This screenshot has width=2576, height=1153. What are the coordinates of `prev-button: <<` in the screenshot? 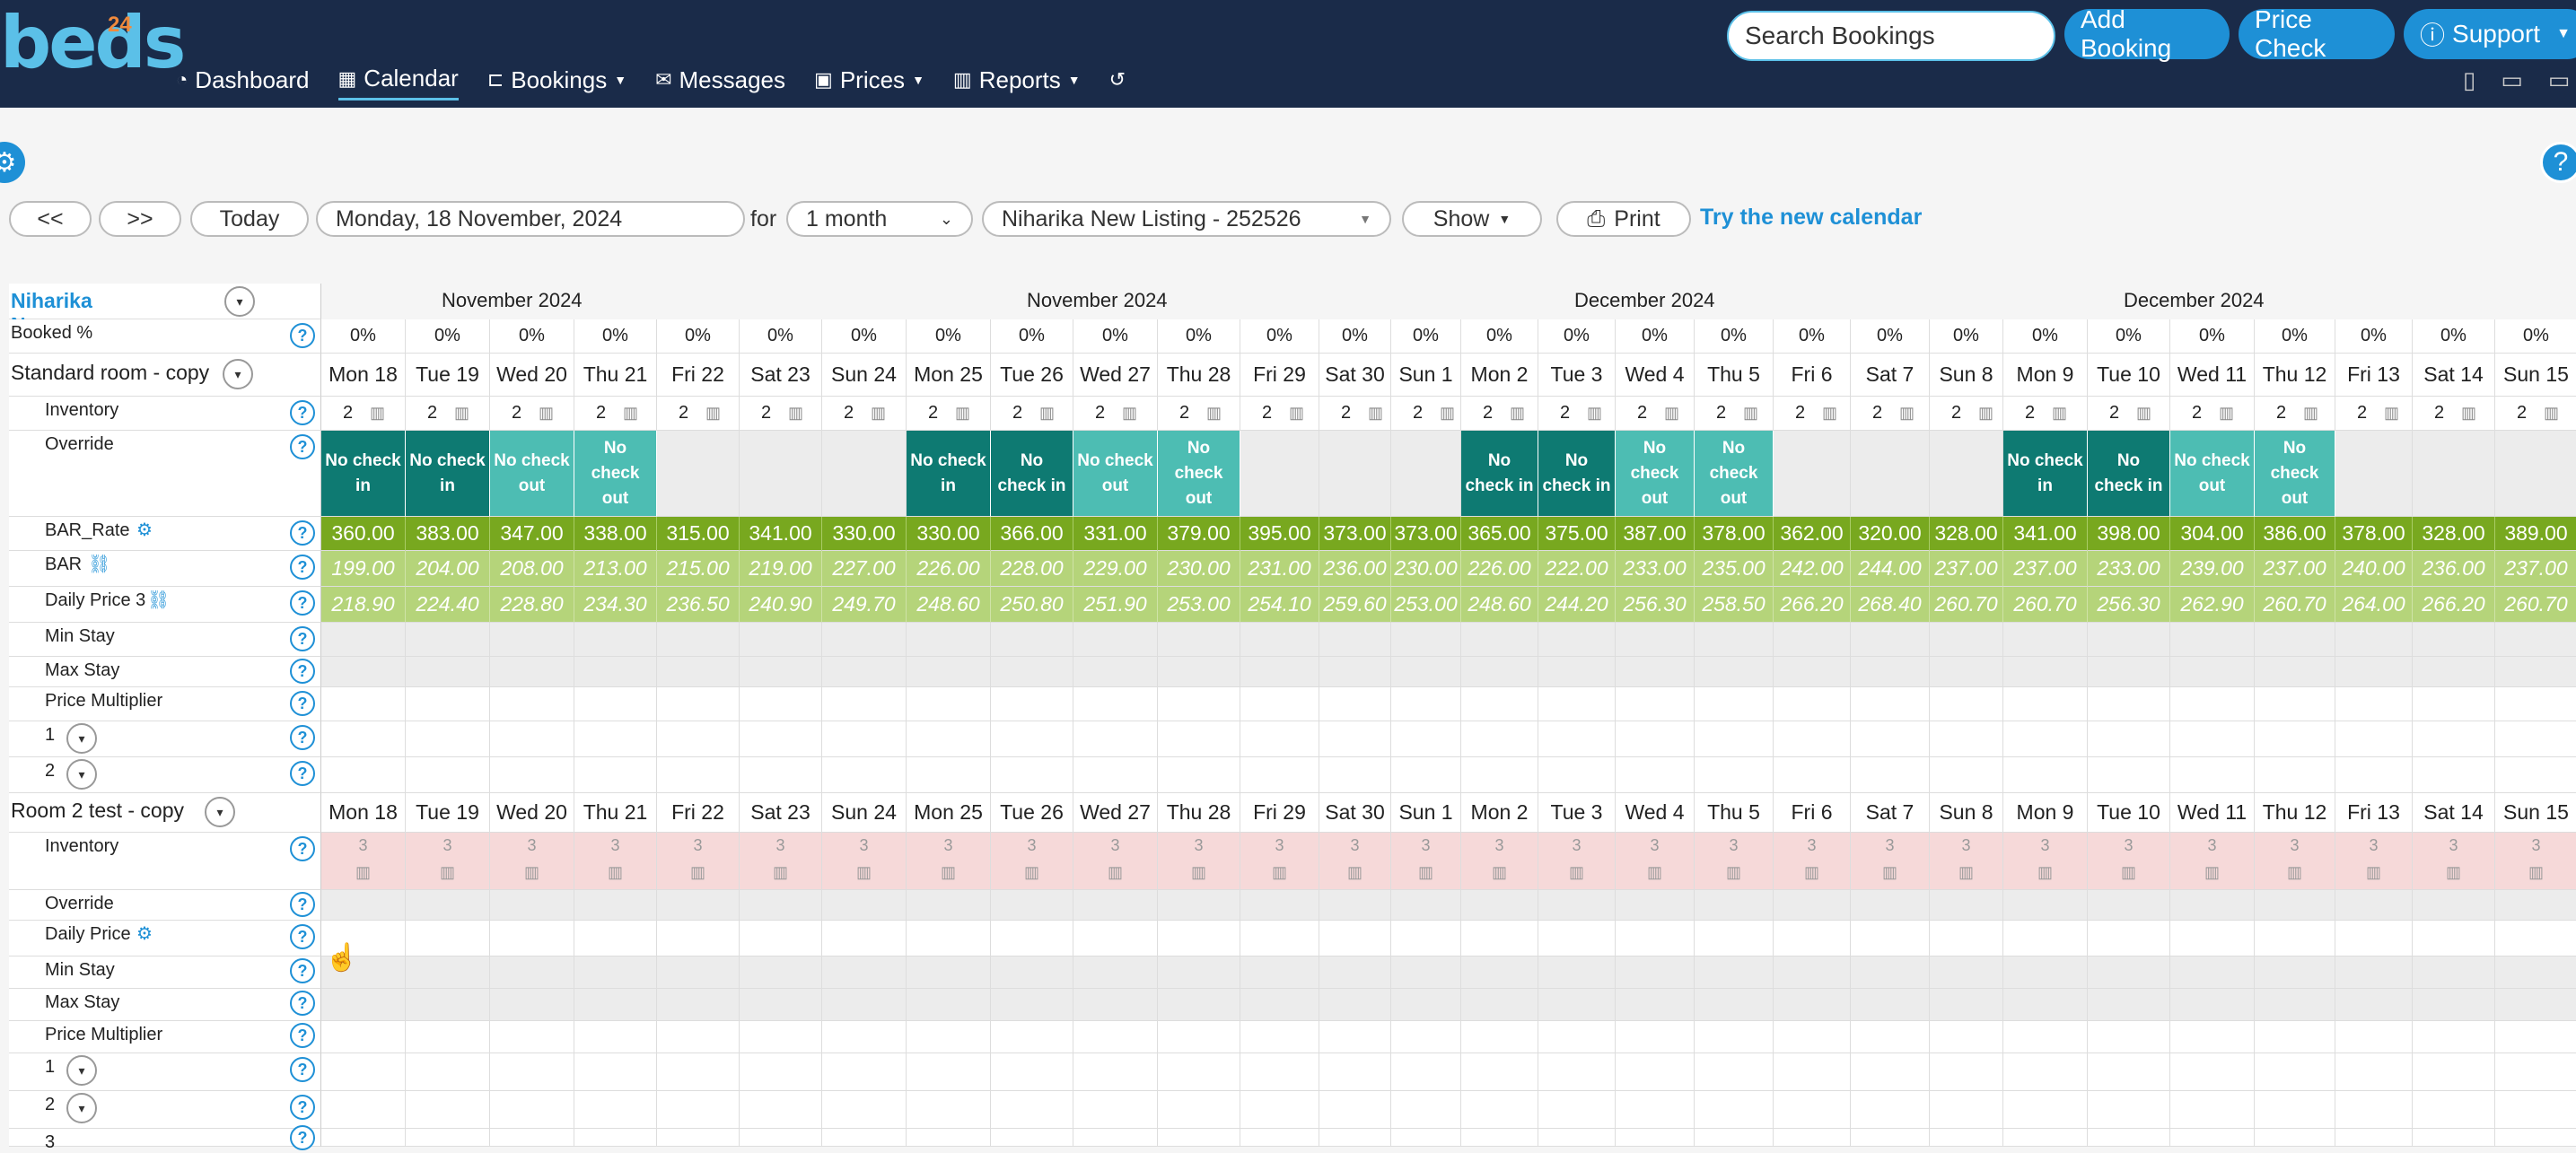 It's located at (50, 219).